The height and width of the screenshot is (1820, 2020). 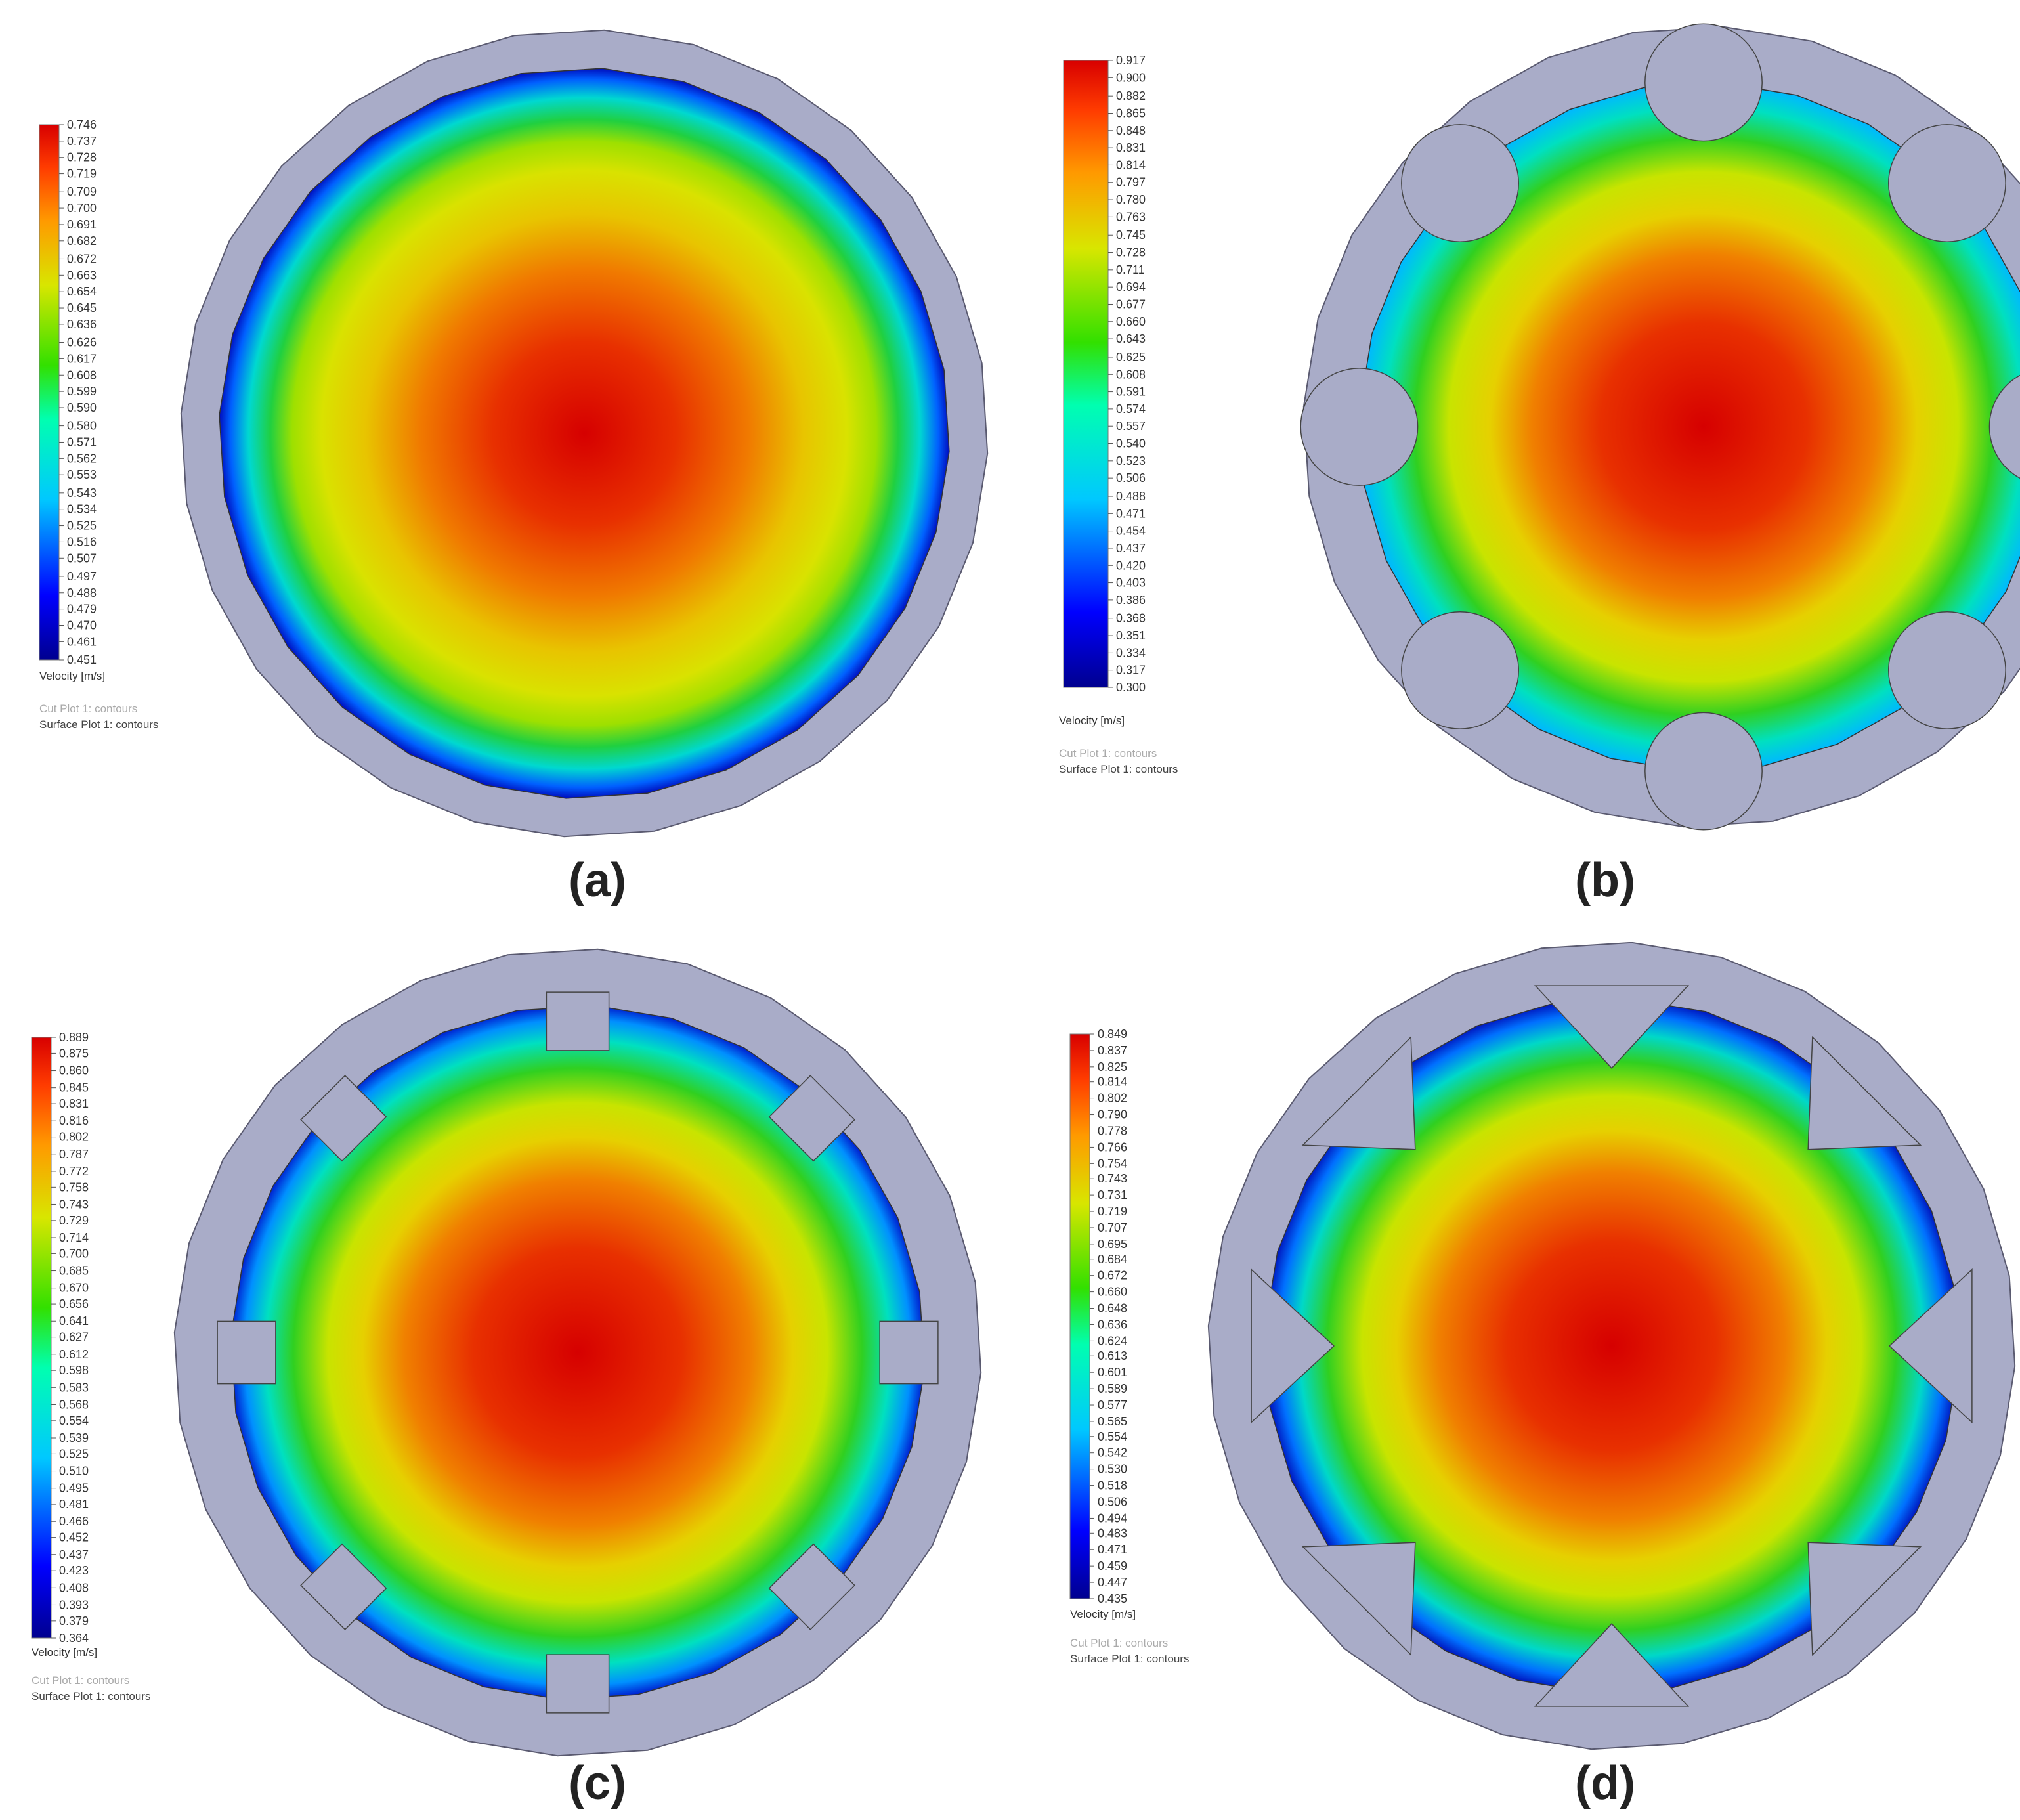 What do you see at coordinates (1112, 1436) in the screenshot?
I see `colorbar-tick-label: 0.554` at bounding box center [1112, 1436].